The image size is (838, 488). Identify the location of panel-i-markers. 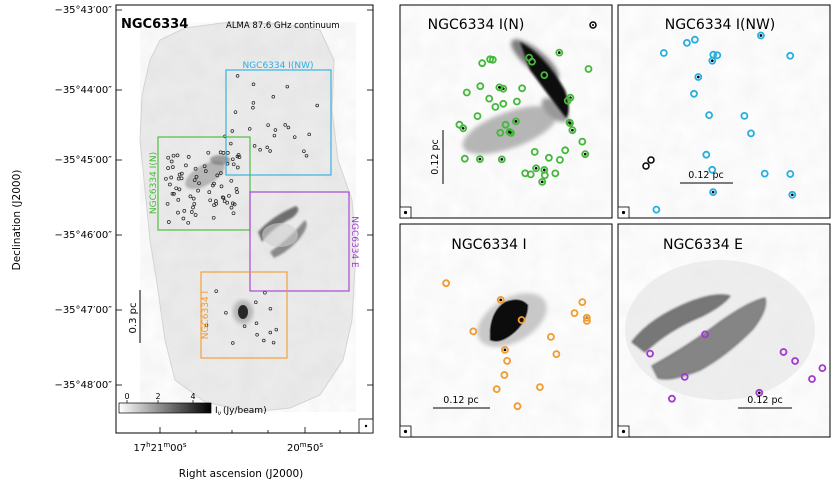
(516, 345).